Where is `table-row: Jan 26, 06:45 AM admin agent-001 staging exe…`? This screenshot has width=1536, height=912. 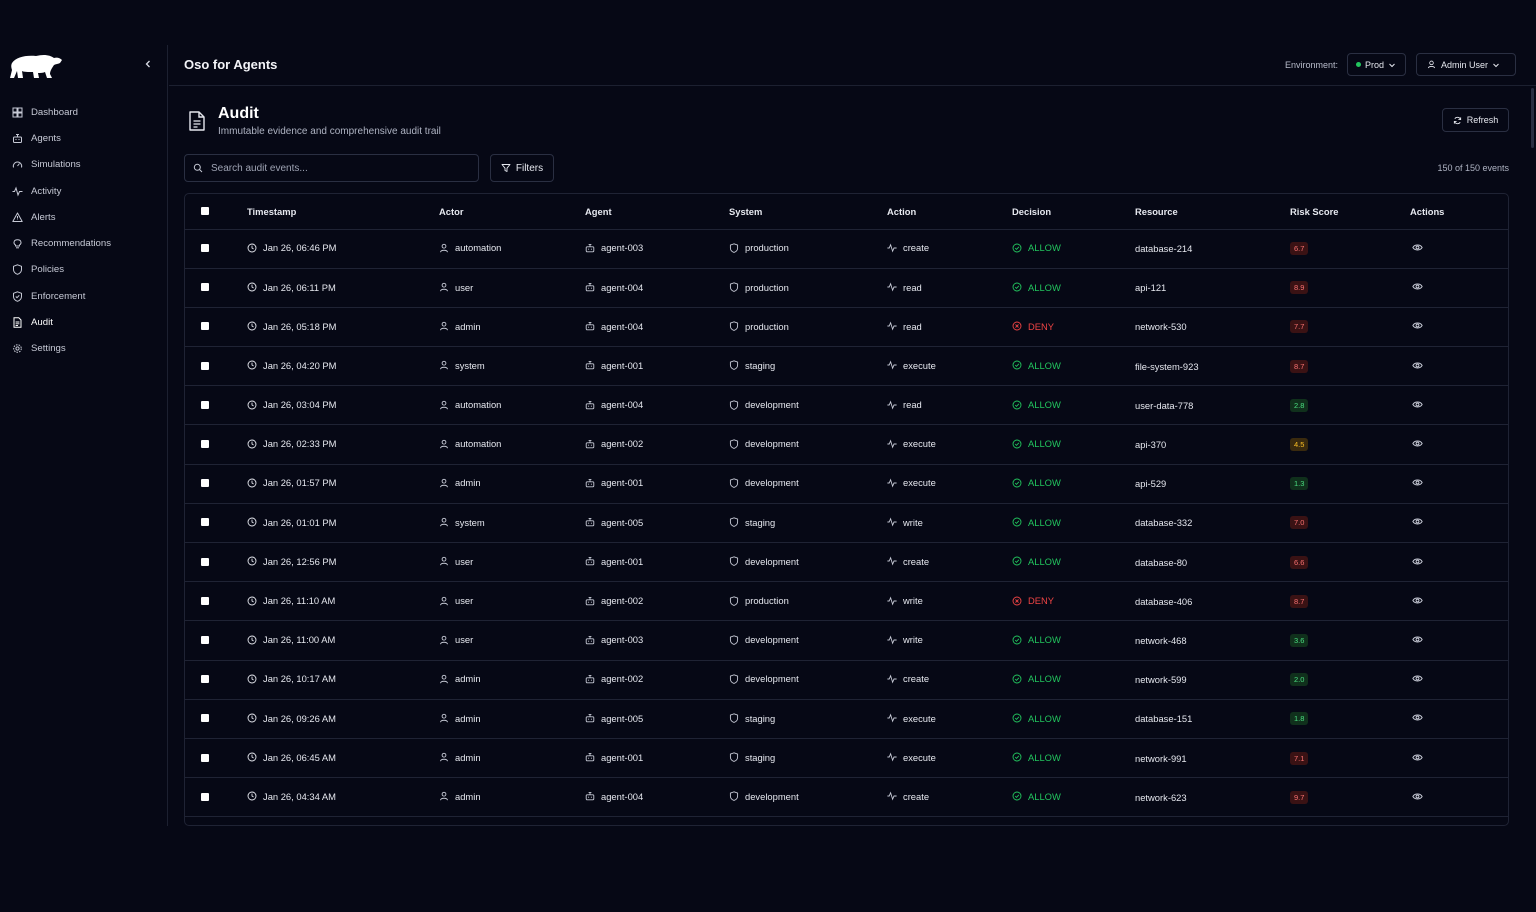
table-row: Jan 26, 06:45 AM admin agent-001 staging exe… is located at coordinates (846, 758).